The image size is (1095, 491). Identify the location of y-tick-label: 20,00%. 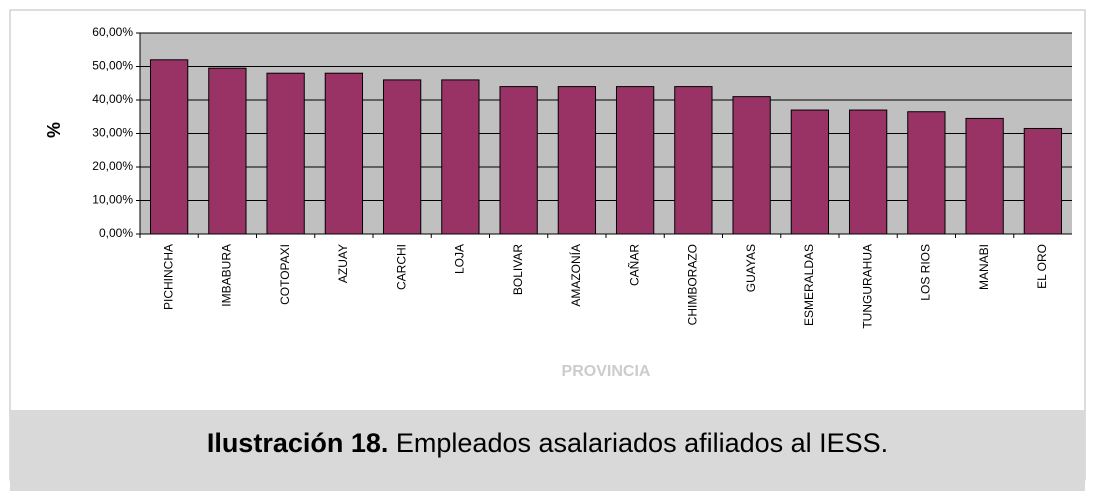
(112, 166).